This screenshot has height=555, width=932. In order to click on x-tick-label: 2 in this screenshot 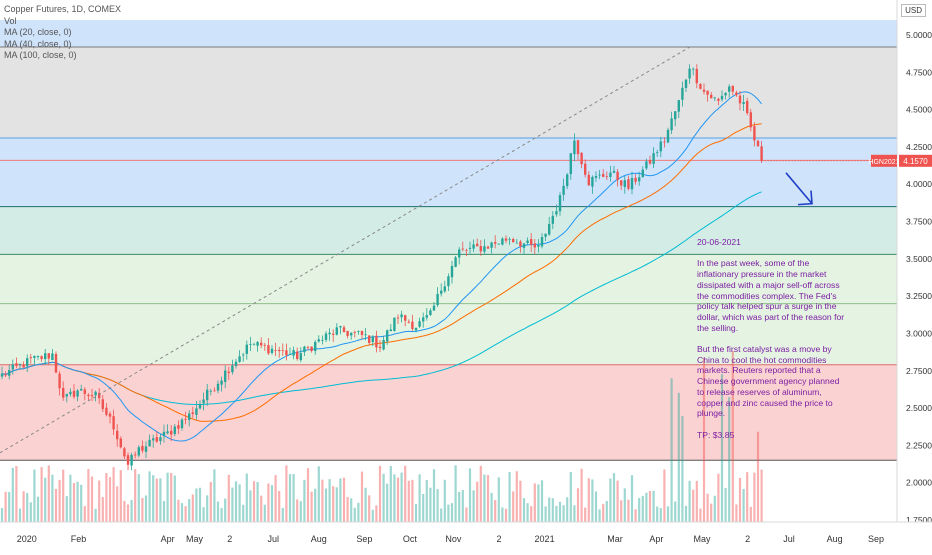, I will do `click(747, 539)`.